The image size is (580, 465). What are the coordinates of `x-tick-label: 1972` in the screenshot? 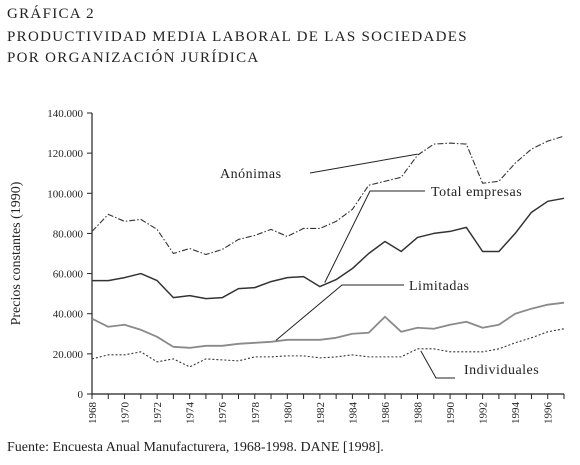 It's located at (158, 413).